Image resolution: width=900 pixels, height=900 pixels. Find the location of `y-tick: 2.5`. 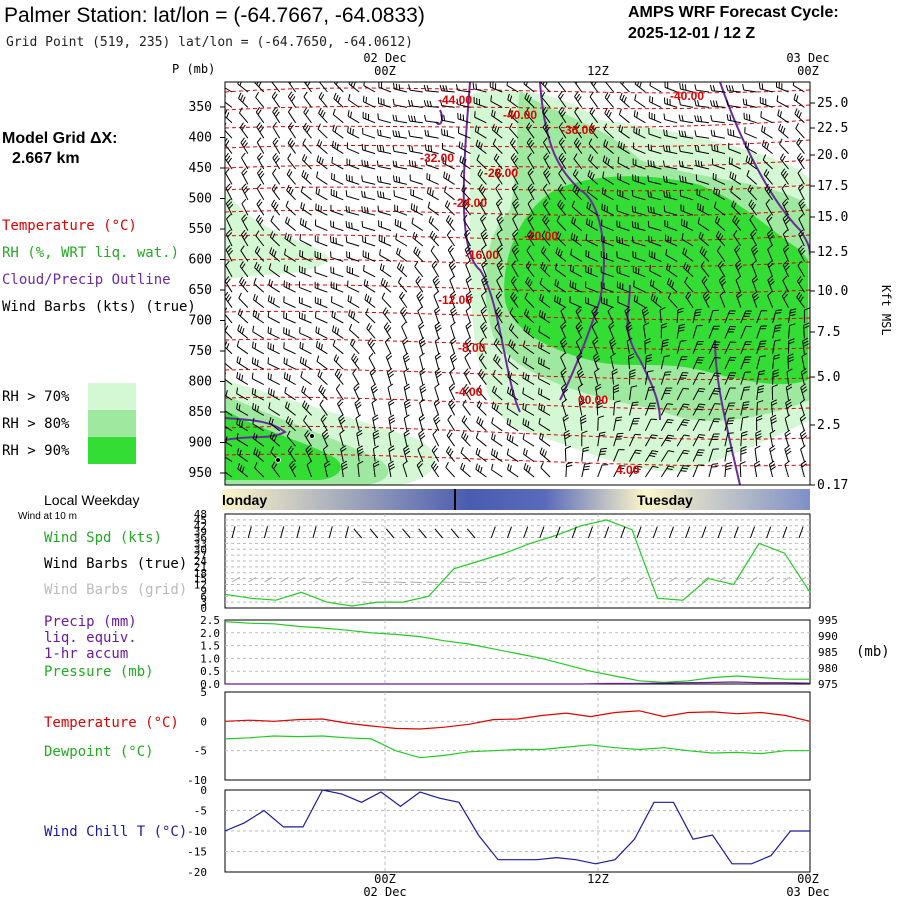

y-tick: 2.5 is located at coordinates (210, 620).